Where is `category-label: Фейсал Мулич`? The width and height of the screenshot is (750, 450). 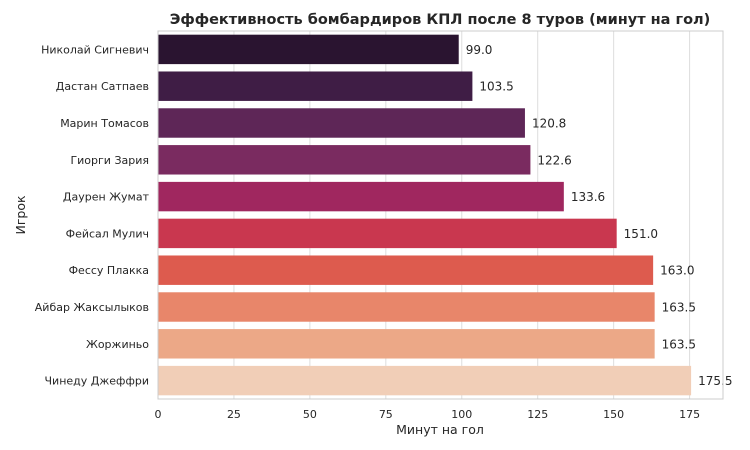
category-label: Фейсал Мулич is located at coordinates (107, 233).